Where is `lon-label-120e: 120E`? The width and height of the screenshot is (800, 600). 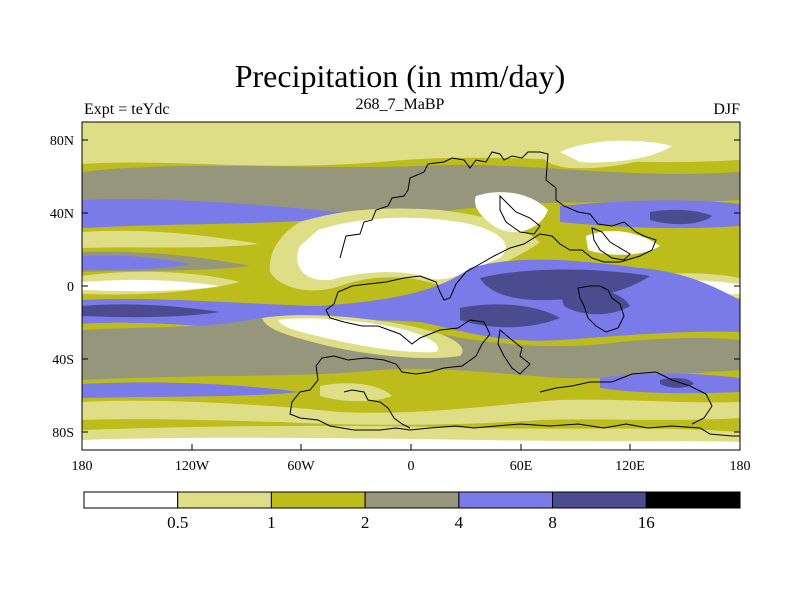
lon-label-120e: 120E is located at coordinates (630, 466).